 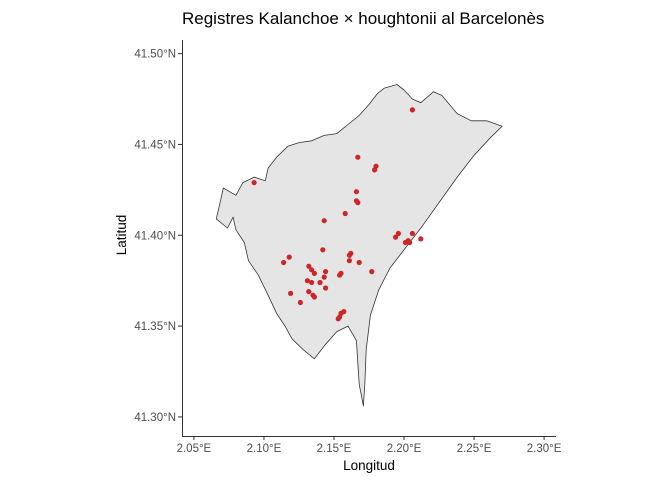 I want to click on y-axis-ticks: 41.30°N 41.35°N 41.40°N 41.45°N 41.50°N, so click(x=158, y=236).